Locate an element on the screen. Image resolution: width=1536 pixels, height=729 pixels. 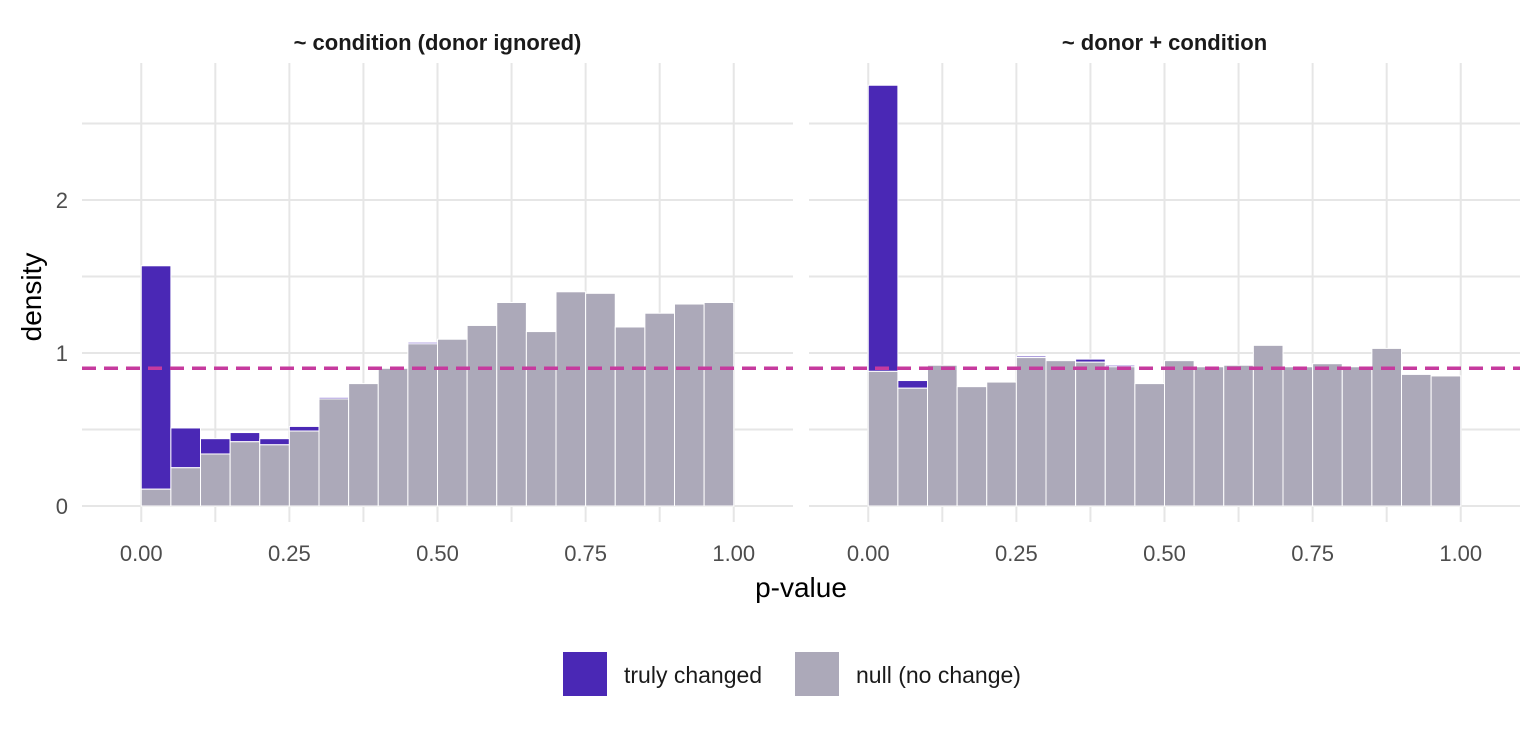
facet-title: ~ condition (donor ignored) is located at coordinates (438, 42).